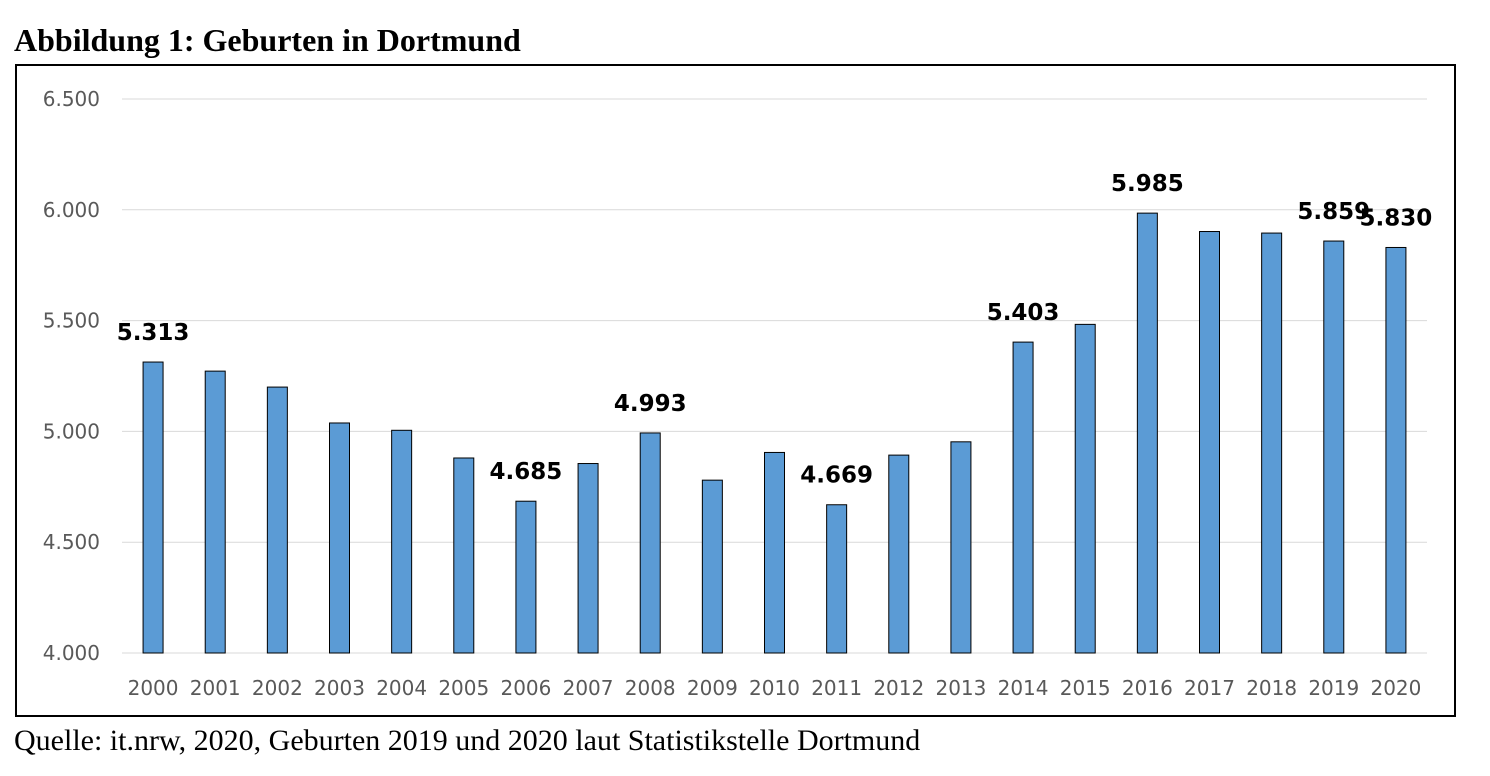 The image size is (1490, 776). I want to click on y-tick-label: 4.500, so click(71, 542).